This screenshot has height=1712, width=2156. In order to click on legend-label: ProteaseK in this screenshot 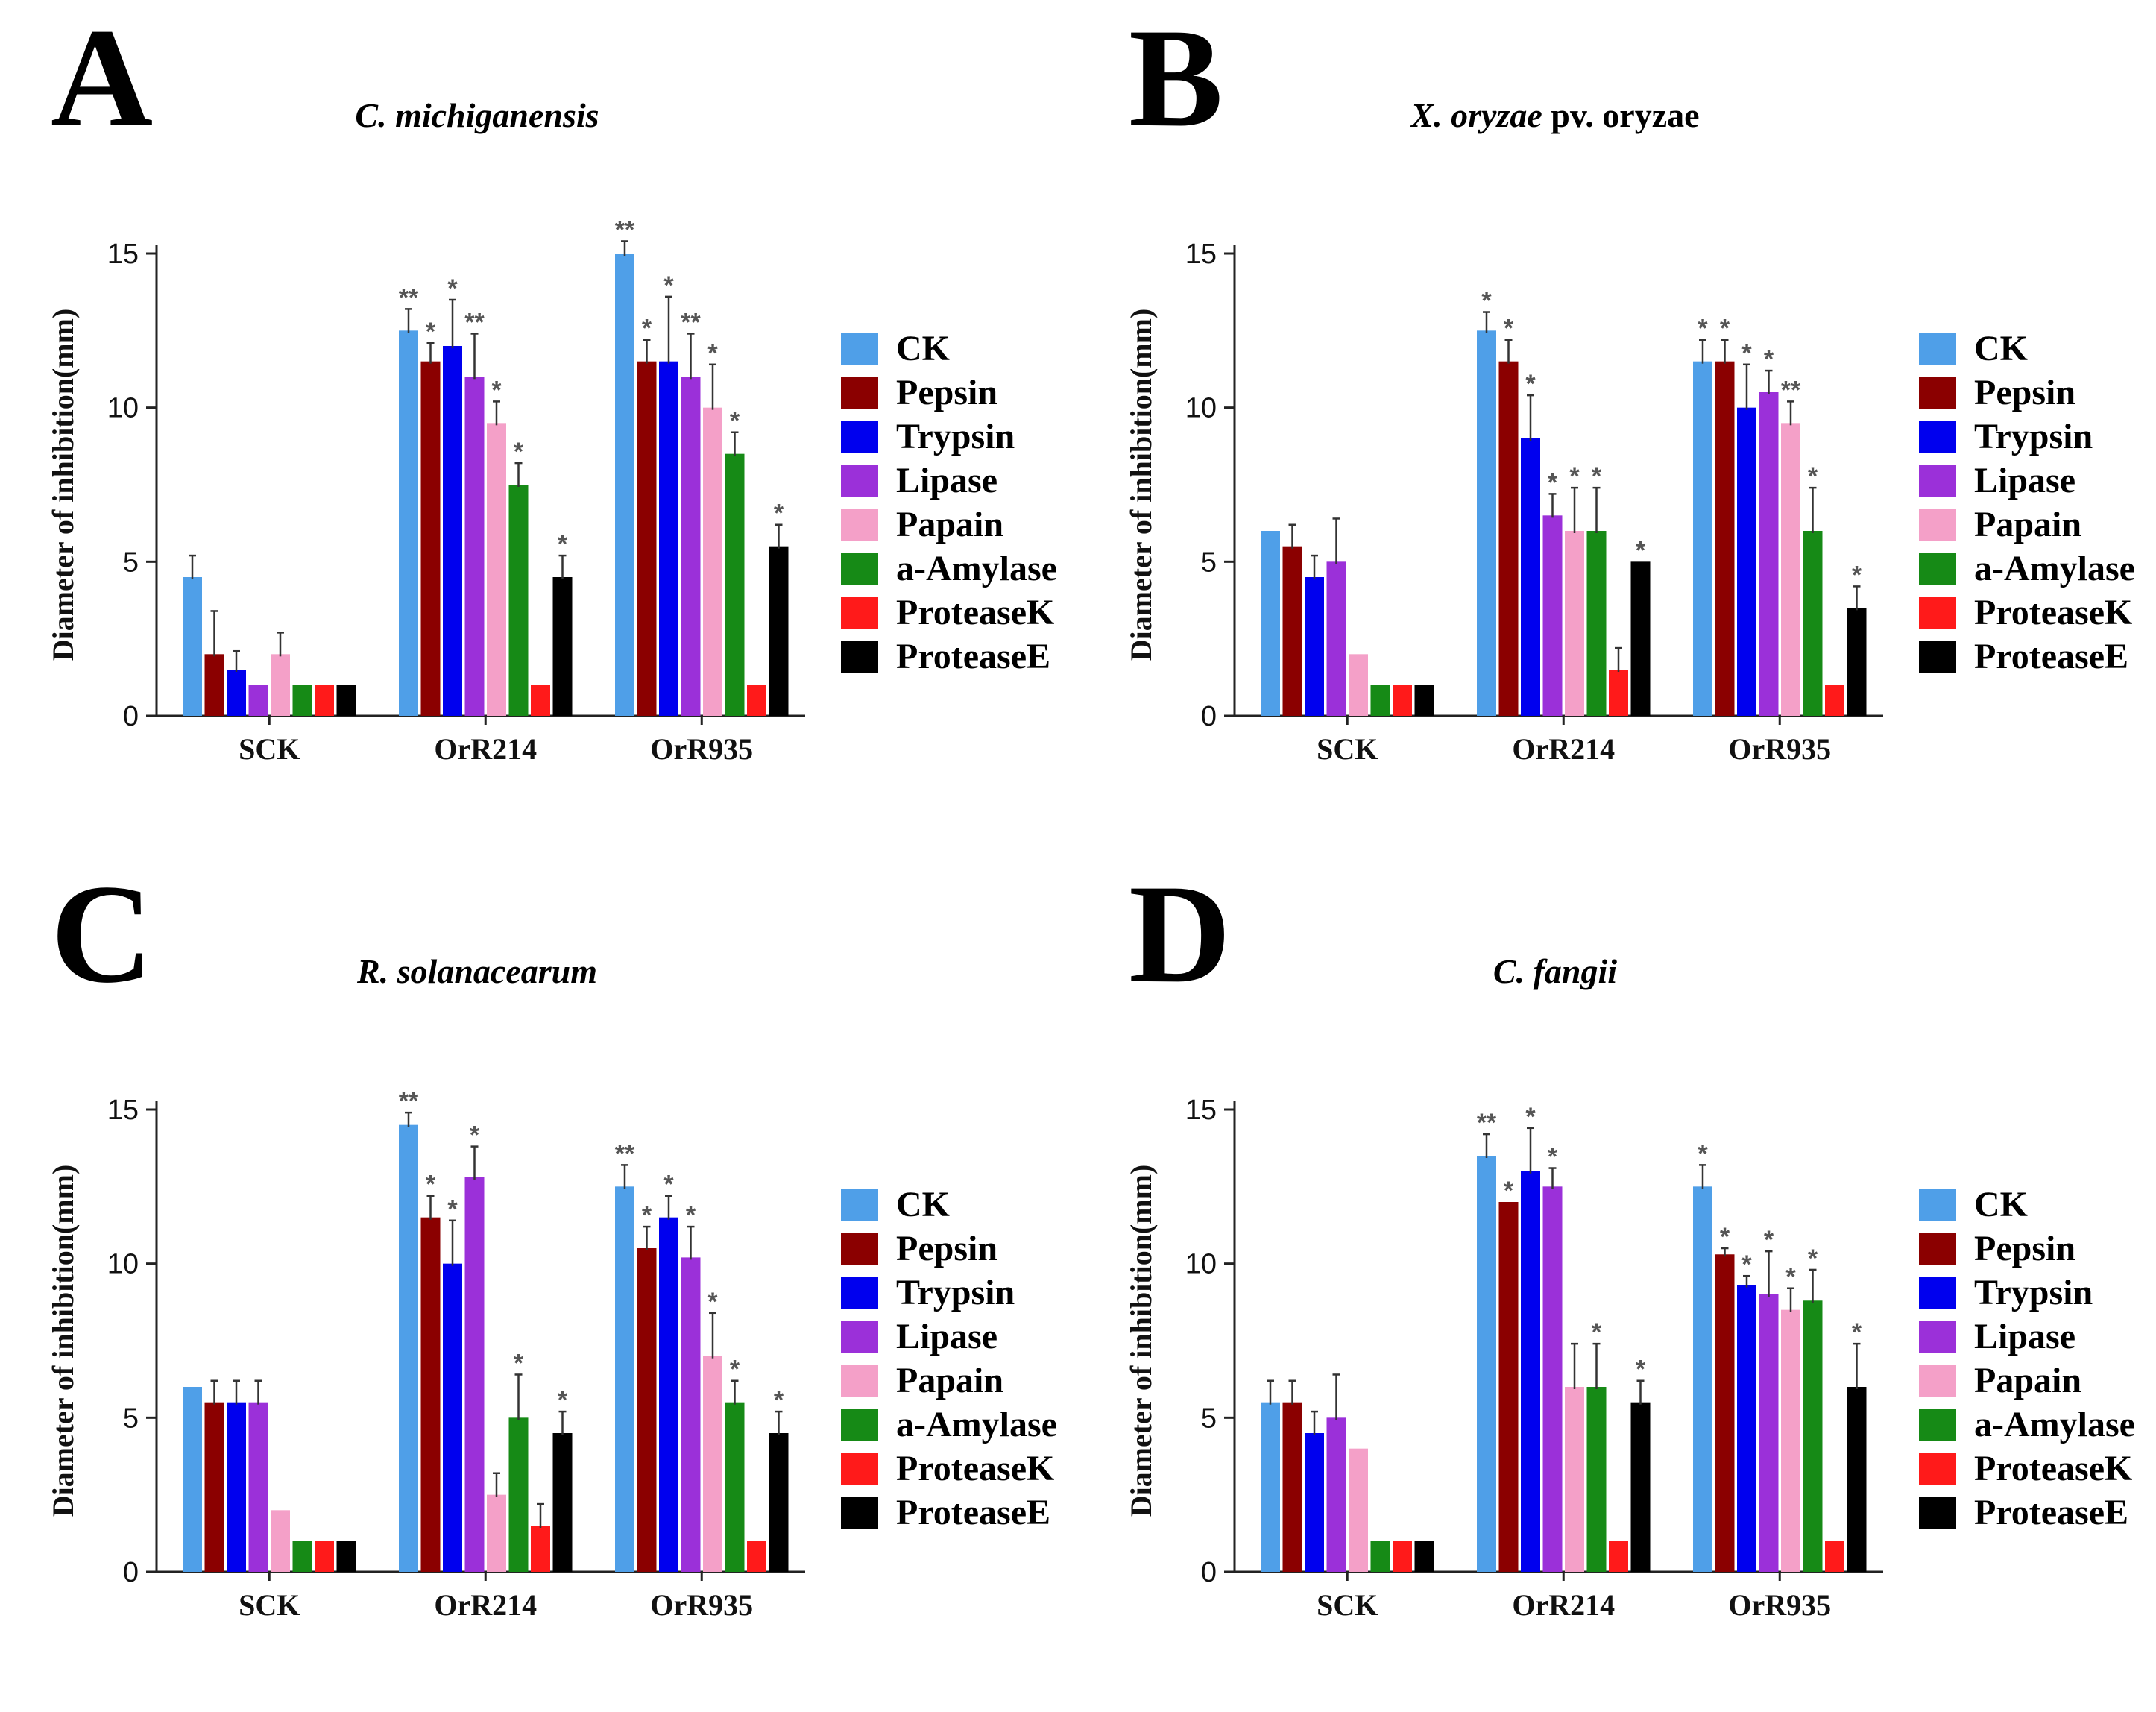, I will do `click(975, 1468)`.